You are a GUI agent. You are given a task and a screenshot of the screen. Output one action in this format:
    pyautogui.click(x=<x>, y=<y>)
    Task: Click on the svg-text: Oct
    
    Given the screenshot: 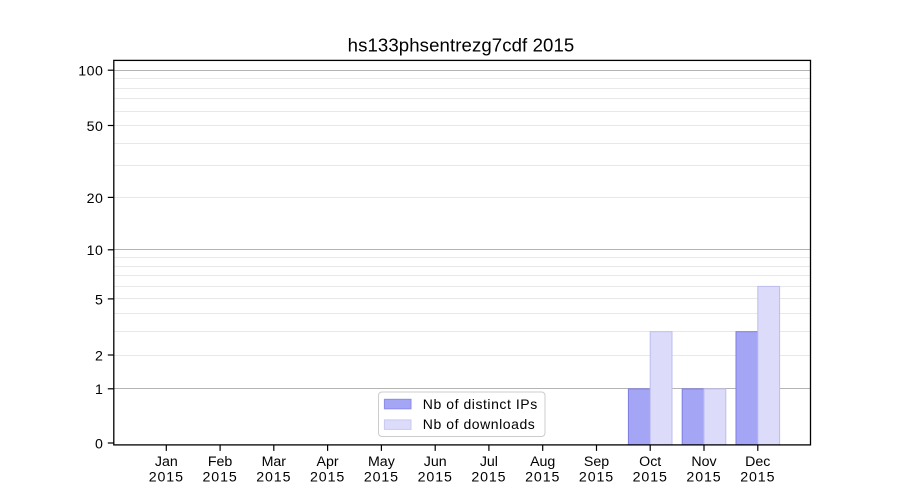 What is the action you would take?
    pyautogui.click(x=650, y=462)
    